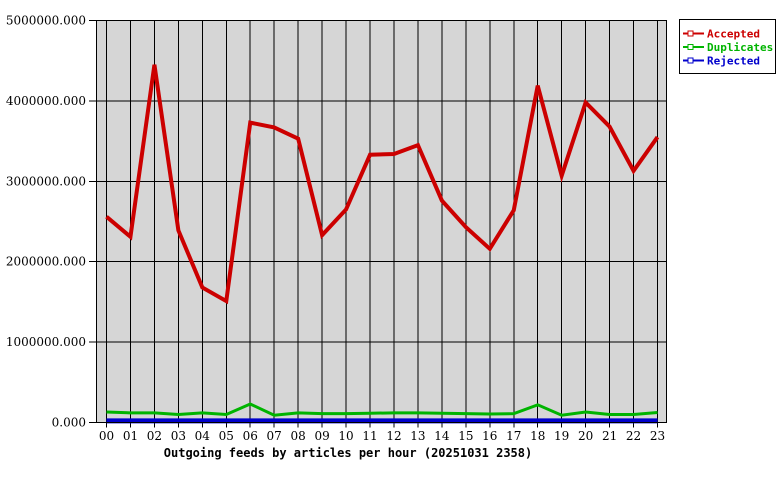 This screenshot has width=780, height=480. Describe the element at coordinates (740, 47) in the screenshot. I see `legend-label-duplicates: Duplicates` at that location.